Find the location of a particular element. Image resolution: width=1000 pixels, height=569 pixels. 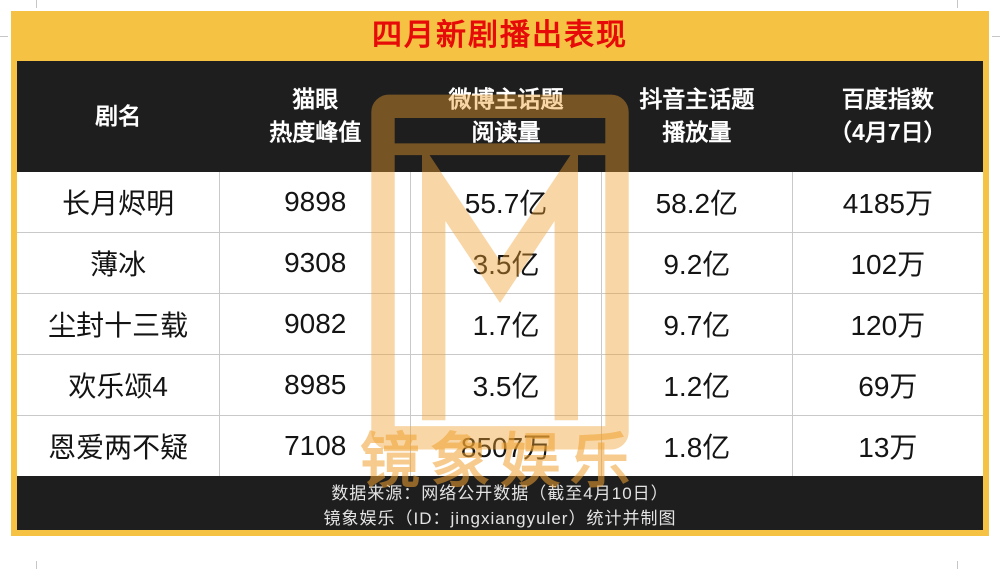

cell-douyin: 9.2亿 is located at coordinates (696, 263).